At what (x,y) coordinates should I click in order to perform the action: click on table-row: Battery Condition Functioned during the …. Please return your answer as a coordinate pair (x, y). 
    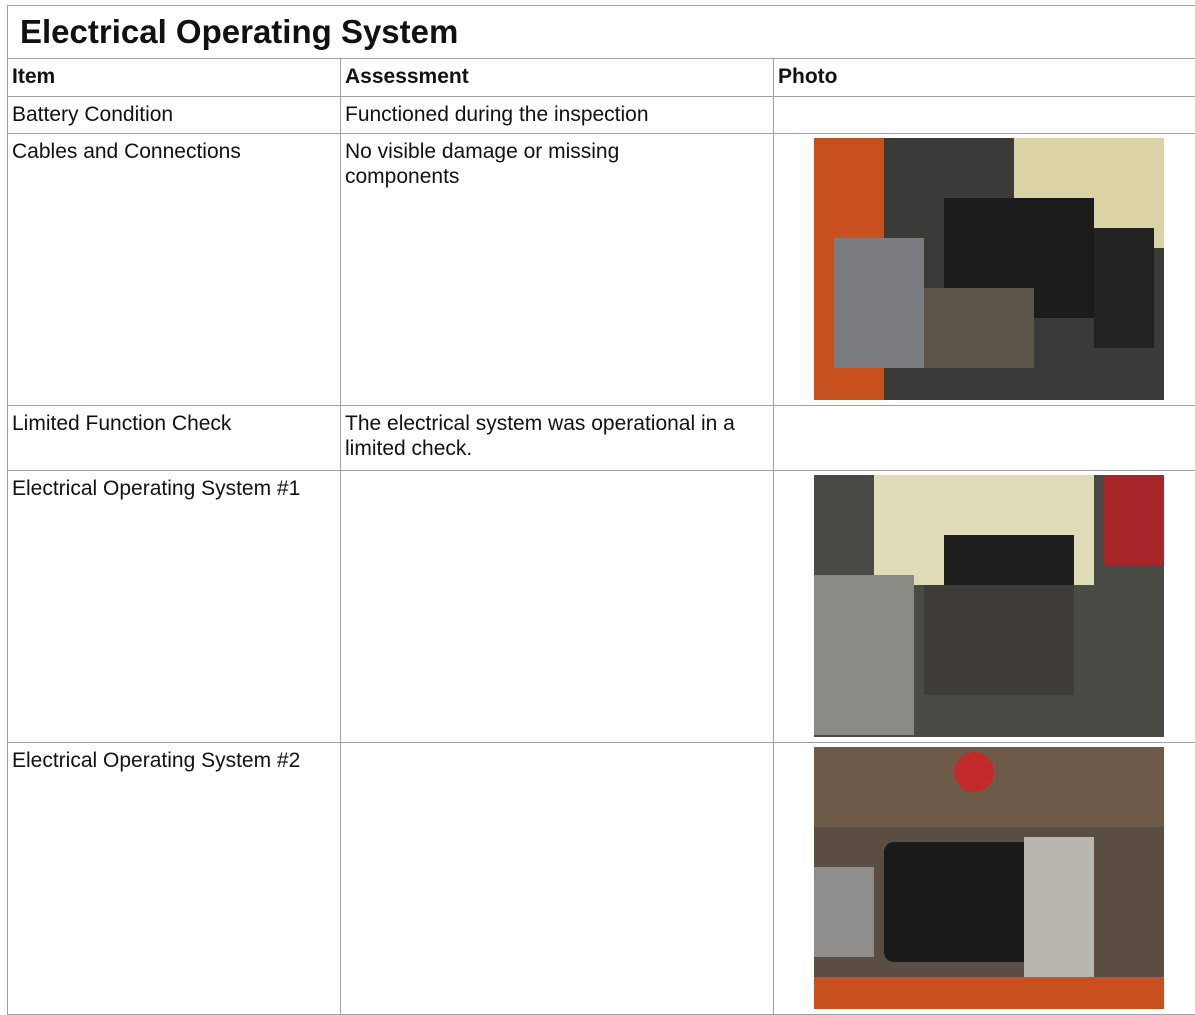
    Looking at the image, I should click on (601, 115).